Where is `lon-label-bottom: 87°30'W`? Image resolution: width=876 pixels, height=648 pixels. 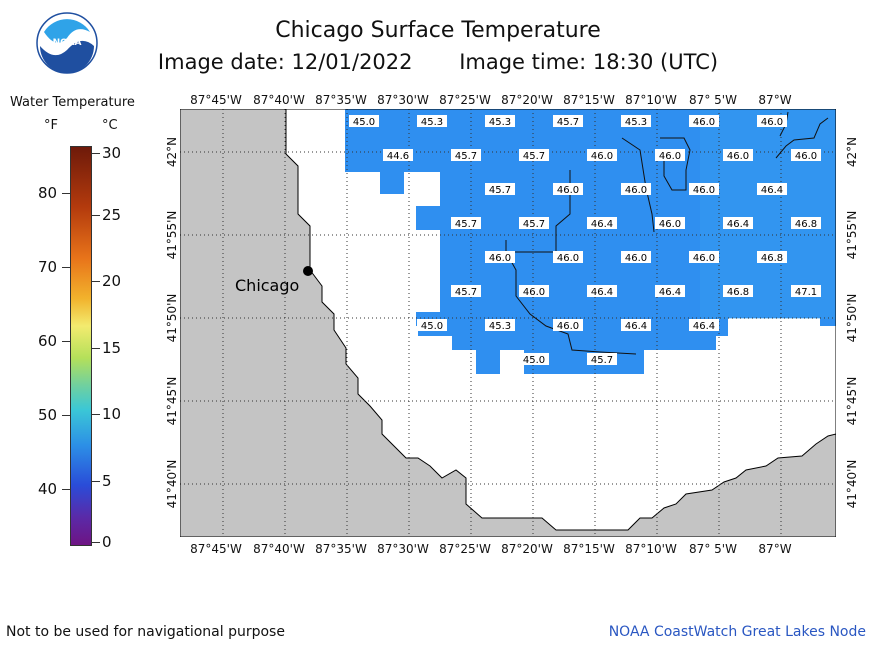 lon-label-bottom: 87°30'W is located at coordinates (403, 549).